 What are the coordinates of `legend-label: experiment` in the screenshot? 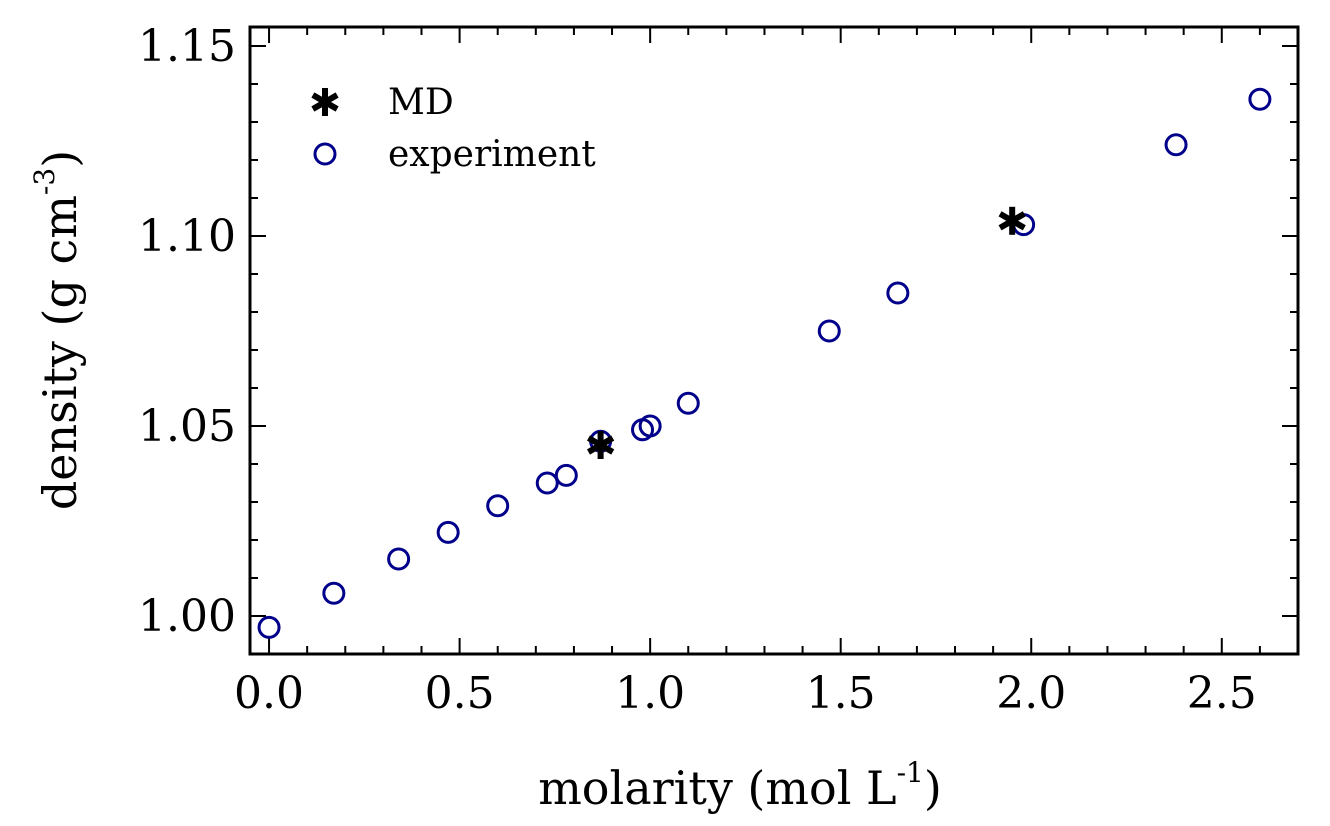 It's located at (492, 154).